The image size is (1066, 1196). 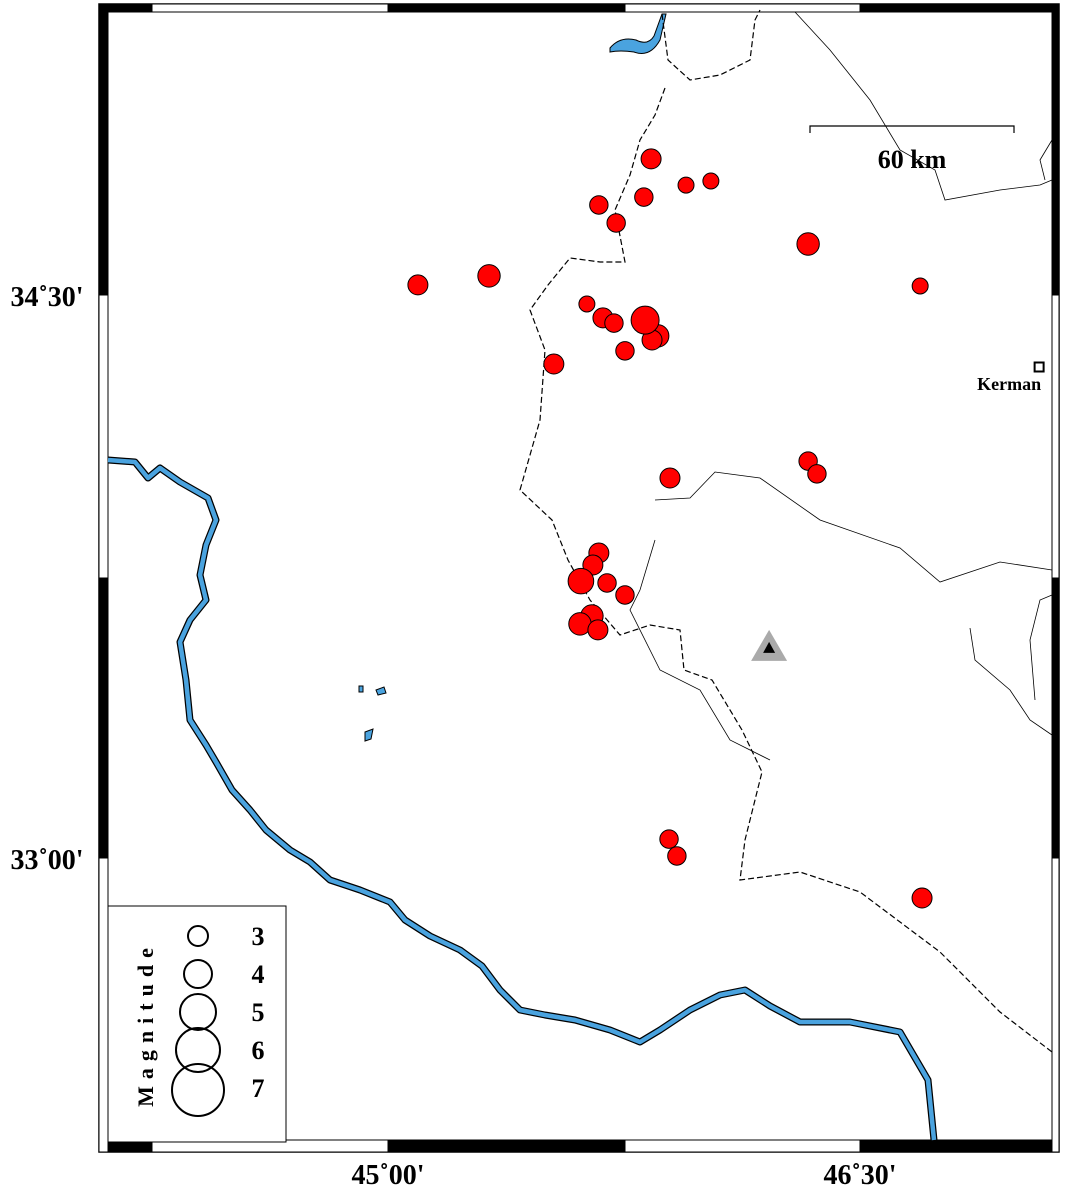 I want to click on city-marker: Kerman, so click(x=1011, y=377).